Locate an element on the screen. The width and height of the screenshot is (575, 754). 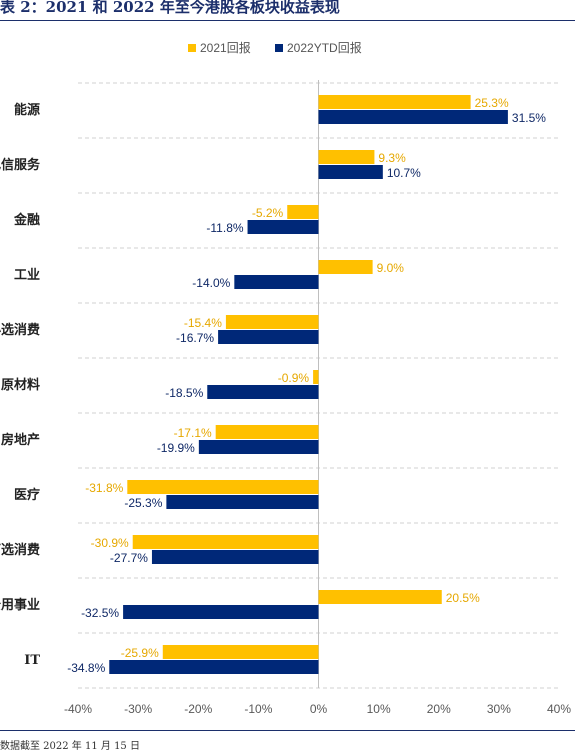
value-label-3-1: -14.0% is located at coordinates (211, 283).